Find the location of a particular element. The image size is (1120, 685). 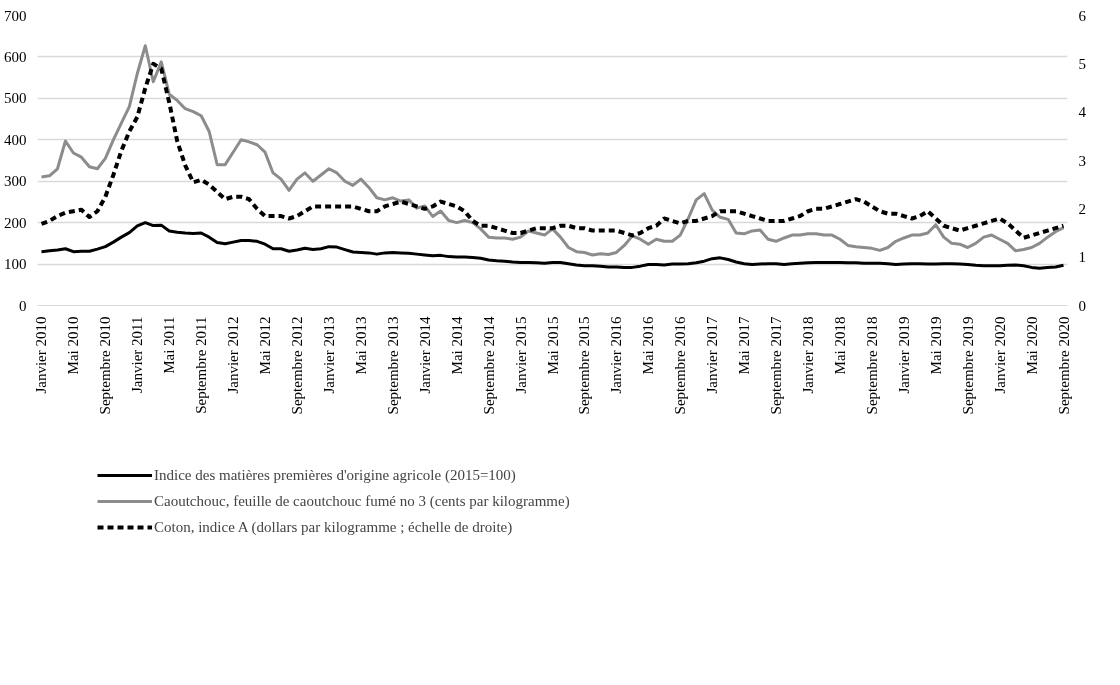

line-series is located at coordinates (552, 245).